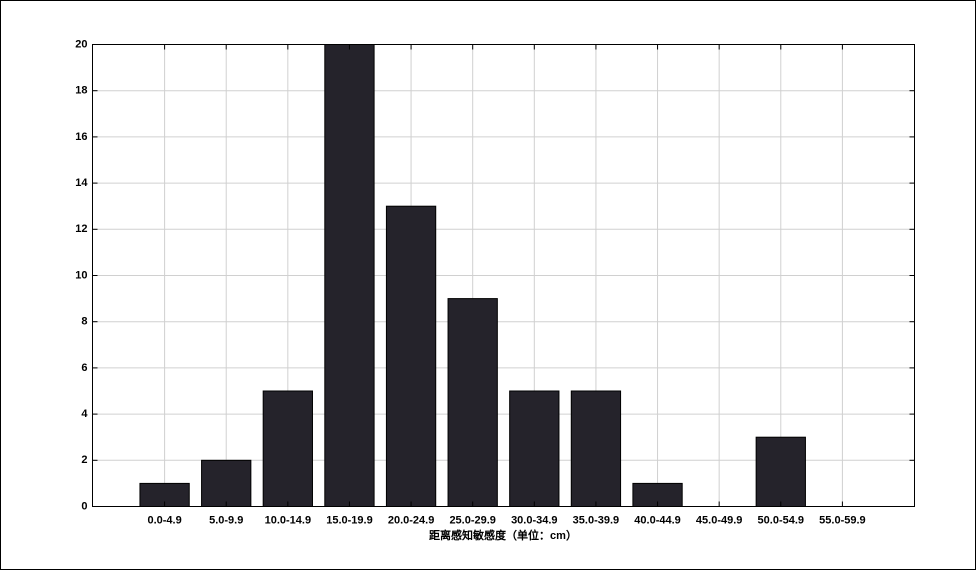 The width and height of the screenshot is (976, 570). What do you see at coordinates (226, 520) in the screenshot?
I see `x-tick-label: 5.0-9.9` at bounding box center [226, 520].